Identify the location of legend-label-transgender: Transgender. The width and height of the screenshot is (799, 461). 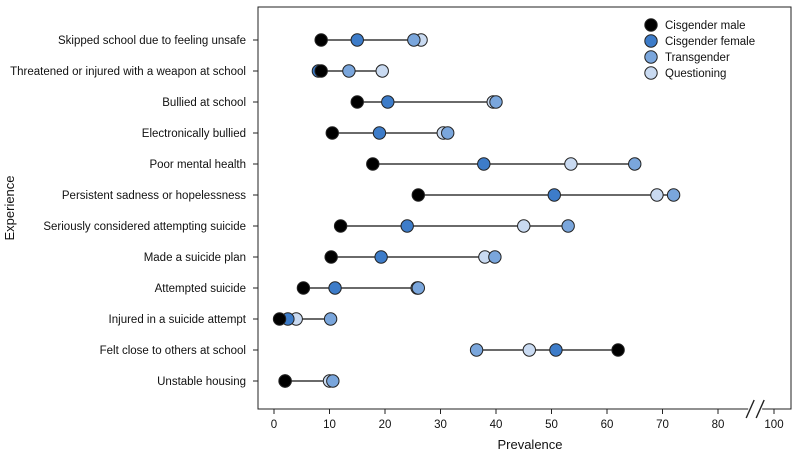
(697, 58).